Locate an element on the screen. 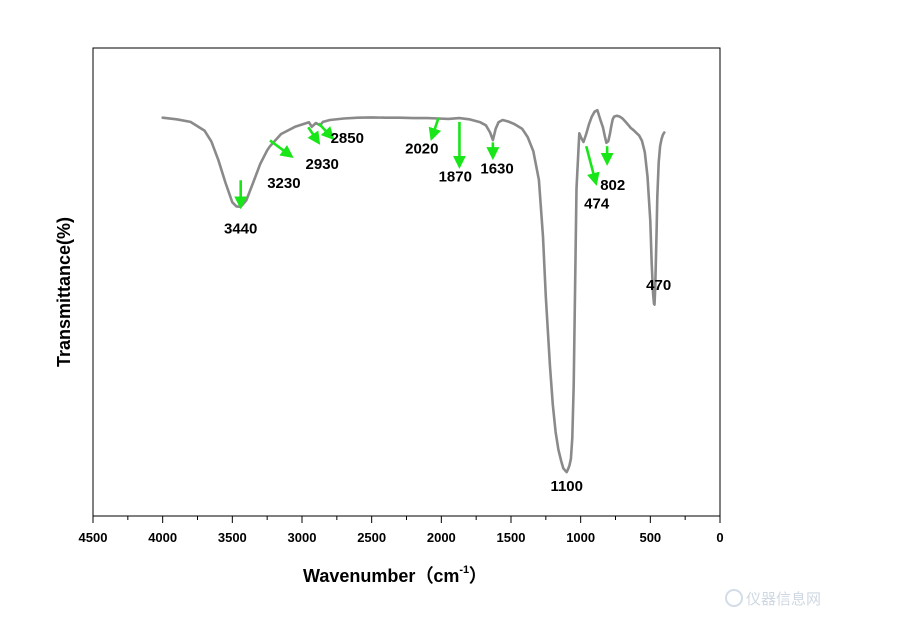 The image size is (900, 636). x-axis-title-main: Wavenumber（cm is located at coordinates (381, 576).